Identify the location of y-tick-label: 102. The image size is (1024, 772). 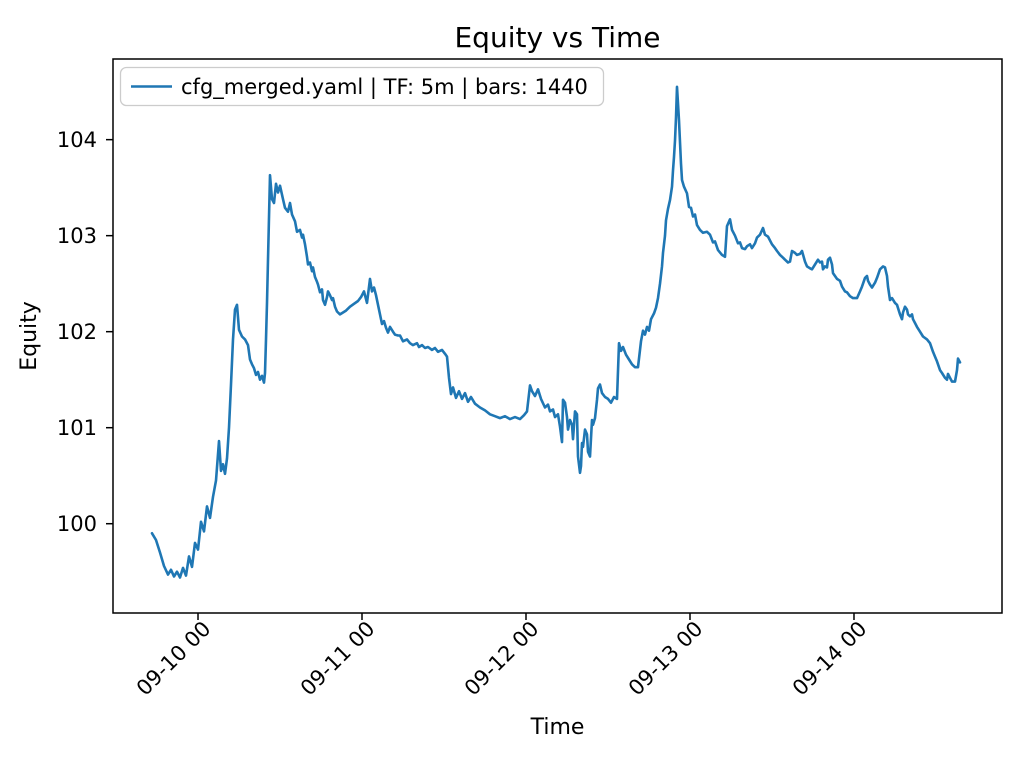
(77, 332).